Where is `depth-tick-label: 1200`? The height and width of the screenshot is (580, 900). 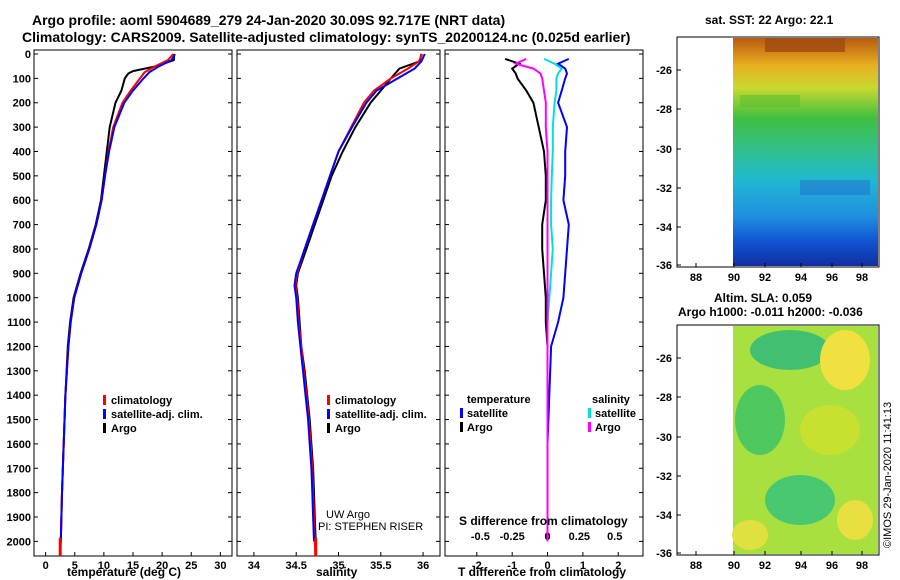 depth-tick-label: 1200 is located at coordinates (19, 347).